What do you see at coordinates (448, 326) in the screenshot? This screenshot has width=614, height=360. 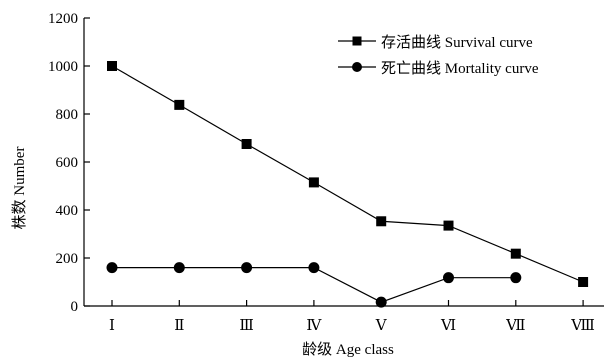 I see `x-tick-label: Ⅵ` at bounding box center [448, 326].